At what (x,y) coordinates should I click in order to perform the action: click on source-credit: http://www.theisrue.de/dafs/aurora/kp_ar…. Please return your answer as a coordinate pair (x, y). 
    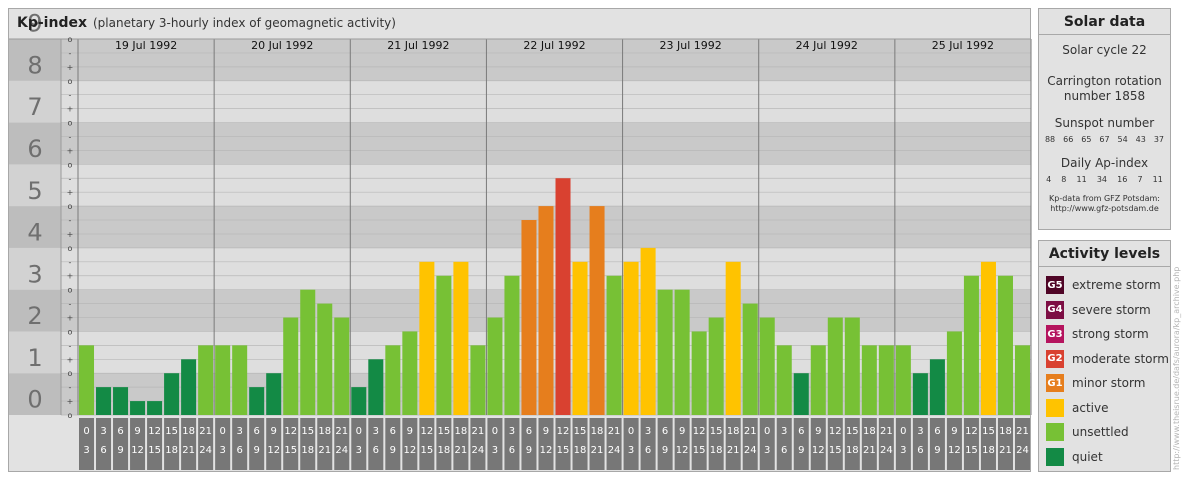
    Looking at the image, I should click on (1176, 368).